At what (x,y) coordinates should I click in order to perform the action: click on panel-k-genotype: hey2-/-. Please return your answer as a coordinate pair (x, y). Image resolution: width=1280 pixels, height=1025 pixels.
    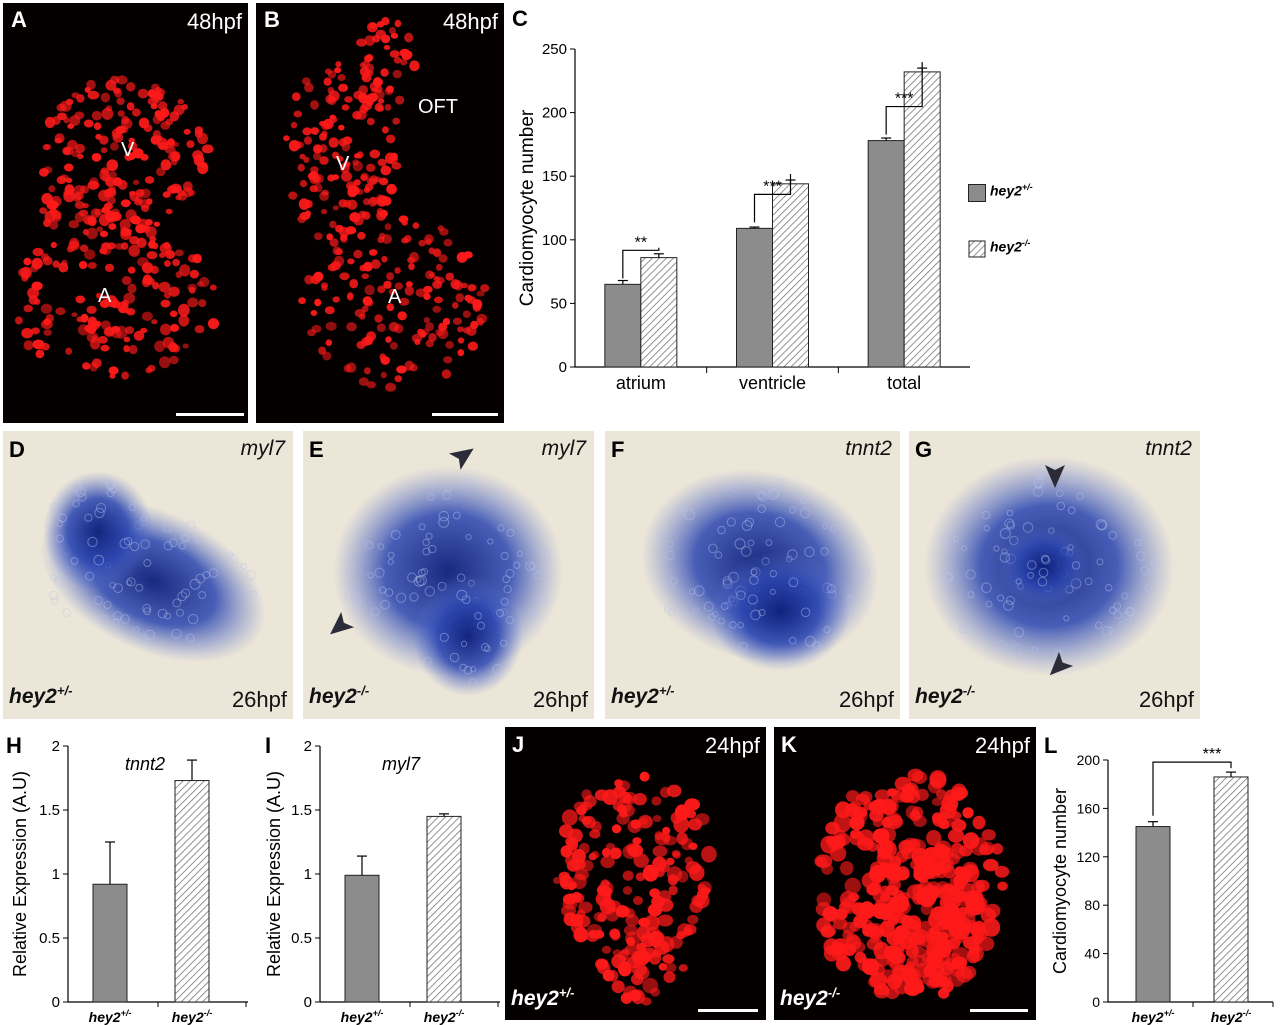
    Looking at the image, I should click on (810, 997).